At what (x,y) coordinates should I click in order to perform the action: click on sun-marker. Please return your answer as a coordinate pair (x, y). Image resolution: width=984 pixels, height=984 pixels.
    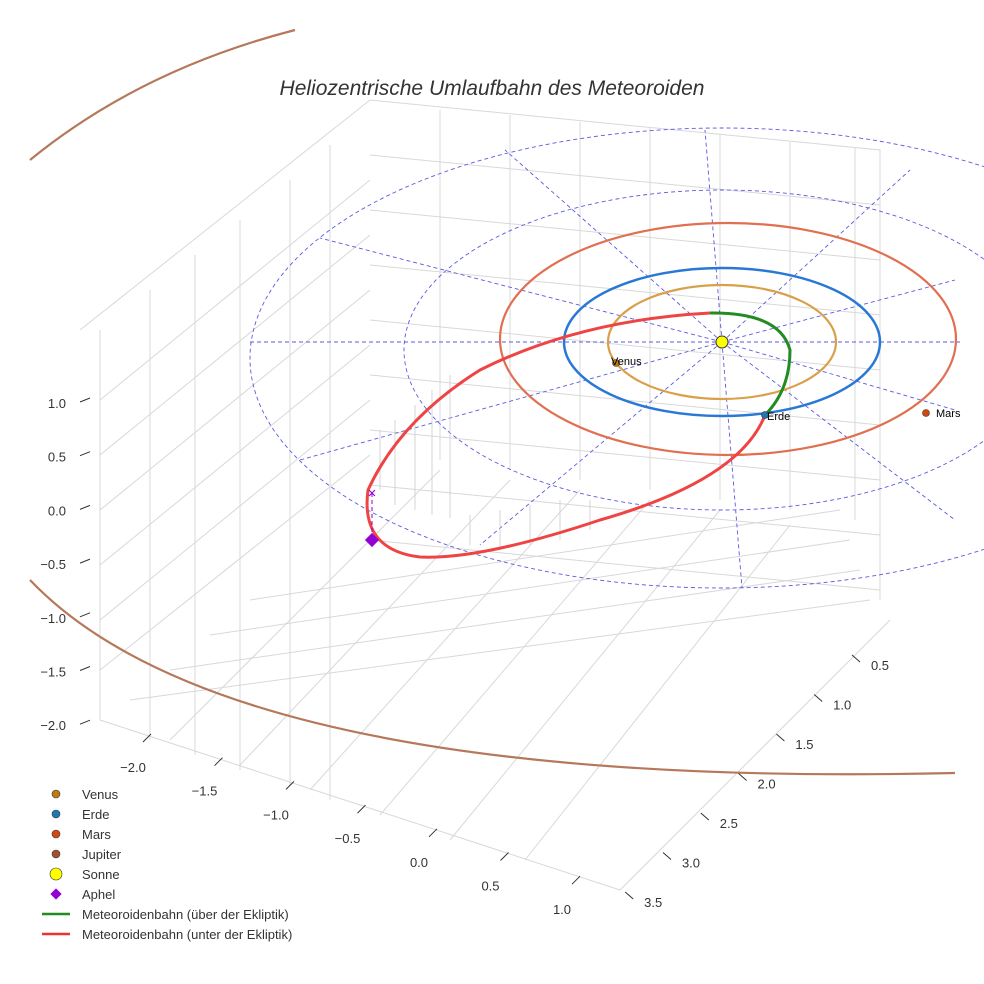
    Looking at the image, I should click on (722, 342).